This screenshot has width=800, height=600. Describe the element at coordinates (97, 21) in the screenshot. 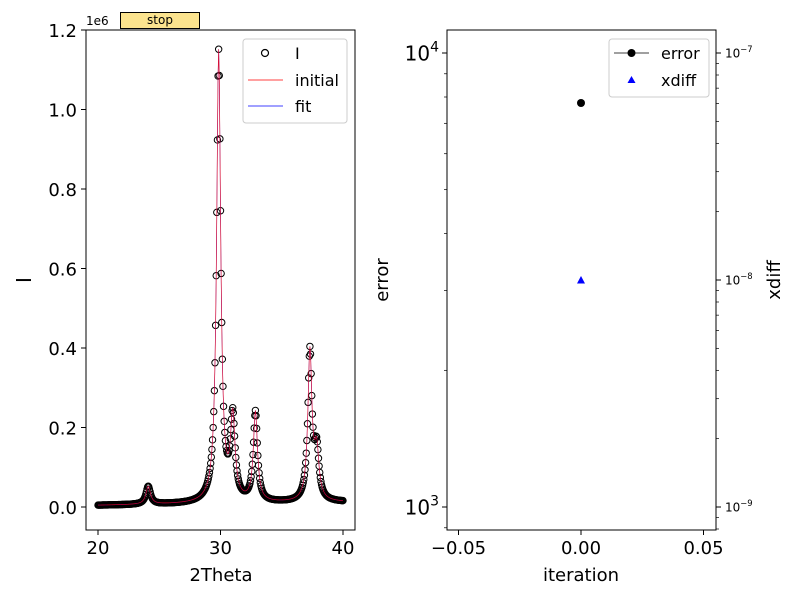

I see `y-offset-label: 1e6` at that location.